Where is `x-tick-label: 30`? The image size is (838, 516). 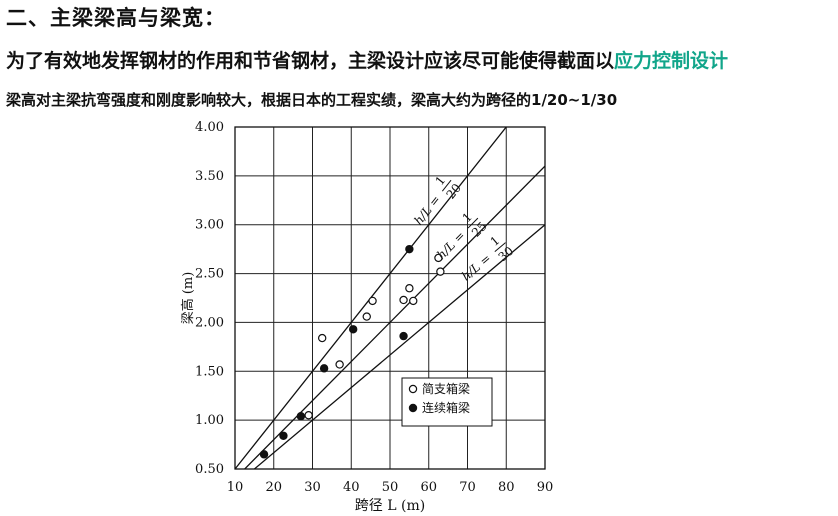
x-tick-label: 30 is located at coordinates (312, 487).